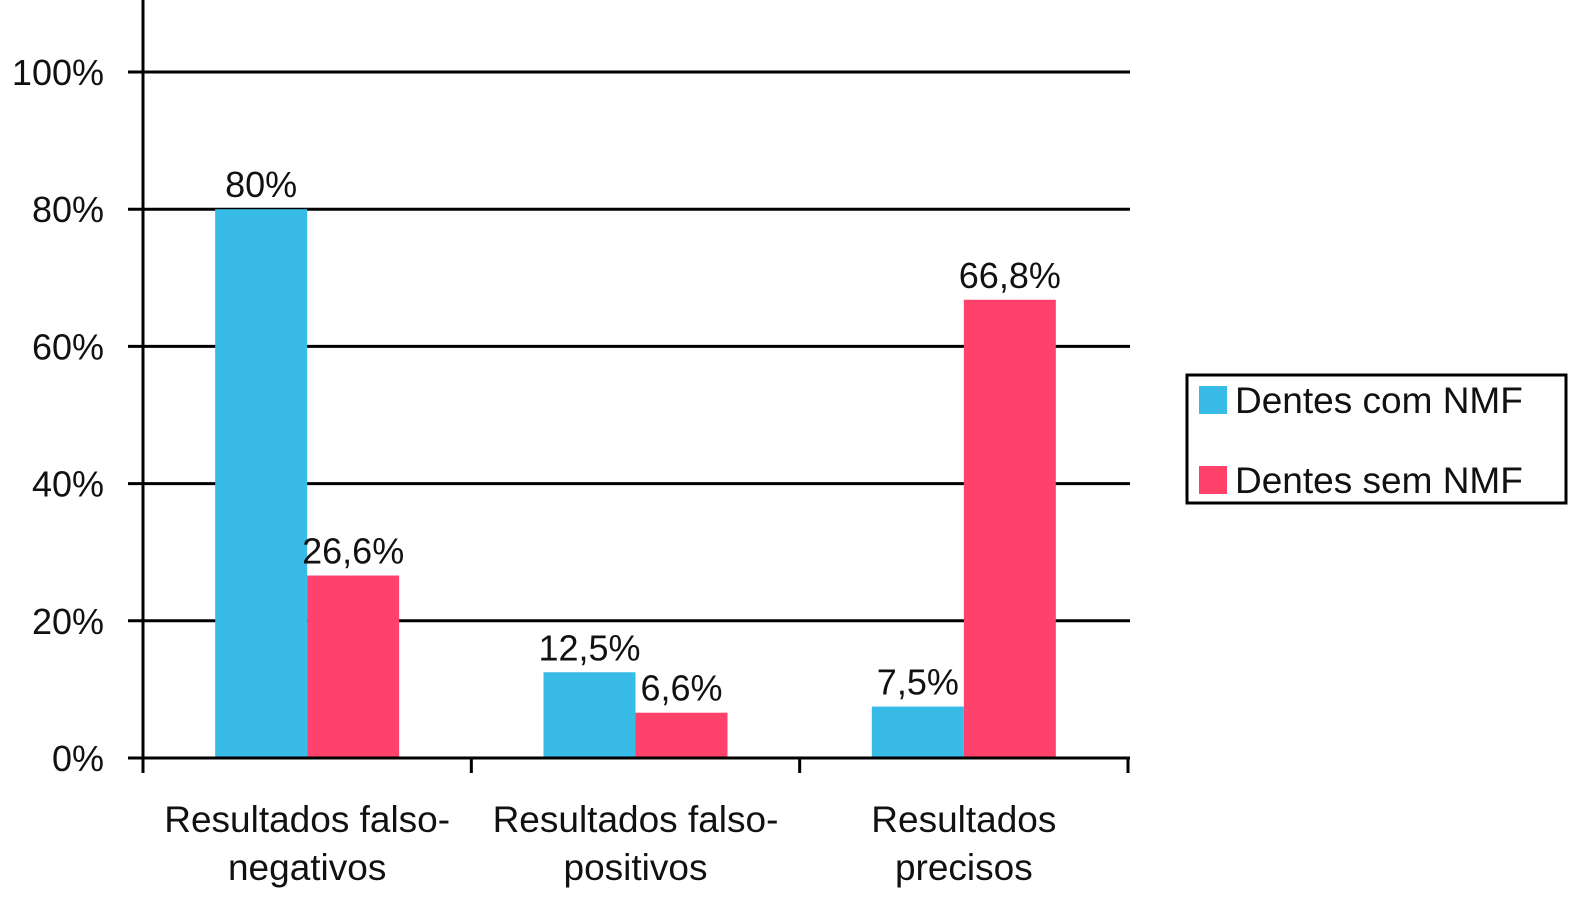  What do you see at coordinates (918, 682) in the screenshot?
I see `data-label: 7,5%` at bounding box center [918, 682].